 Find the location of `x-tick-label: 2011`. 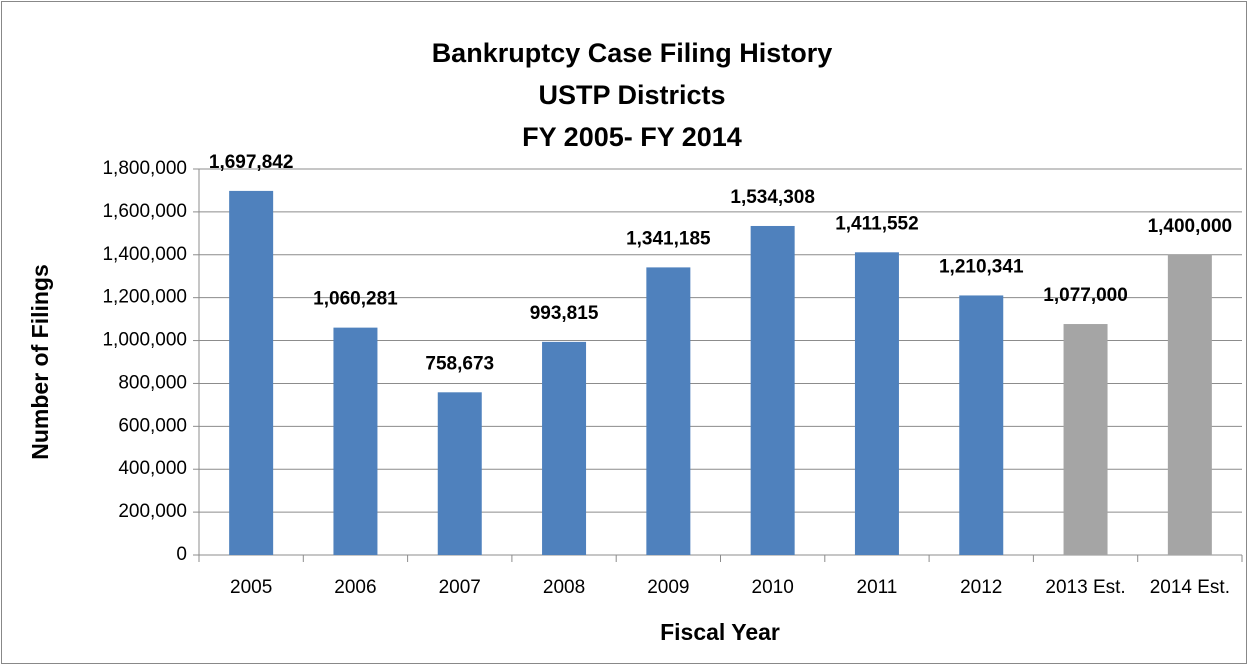

x-tick-label: 2011 is located at coordinates (877, 587).